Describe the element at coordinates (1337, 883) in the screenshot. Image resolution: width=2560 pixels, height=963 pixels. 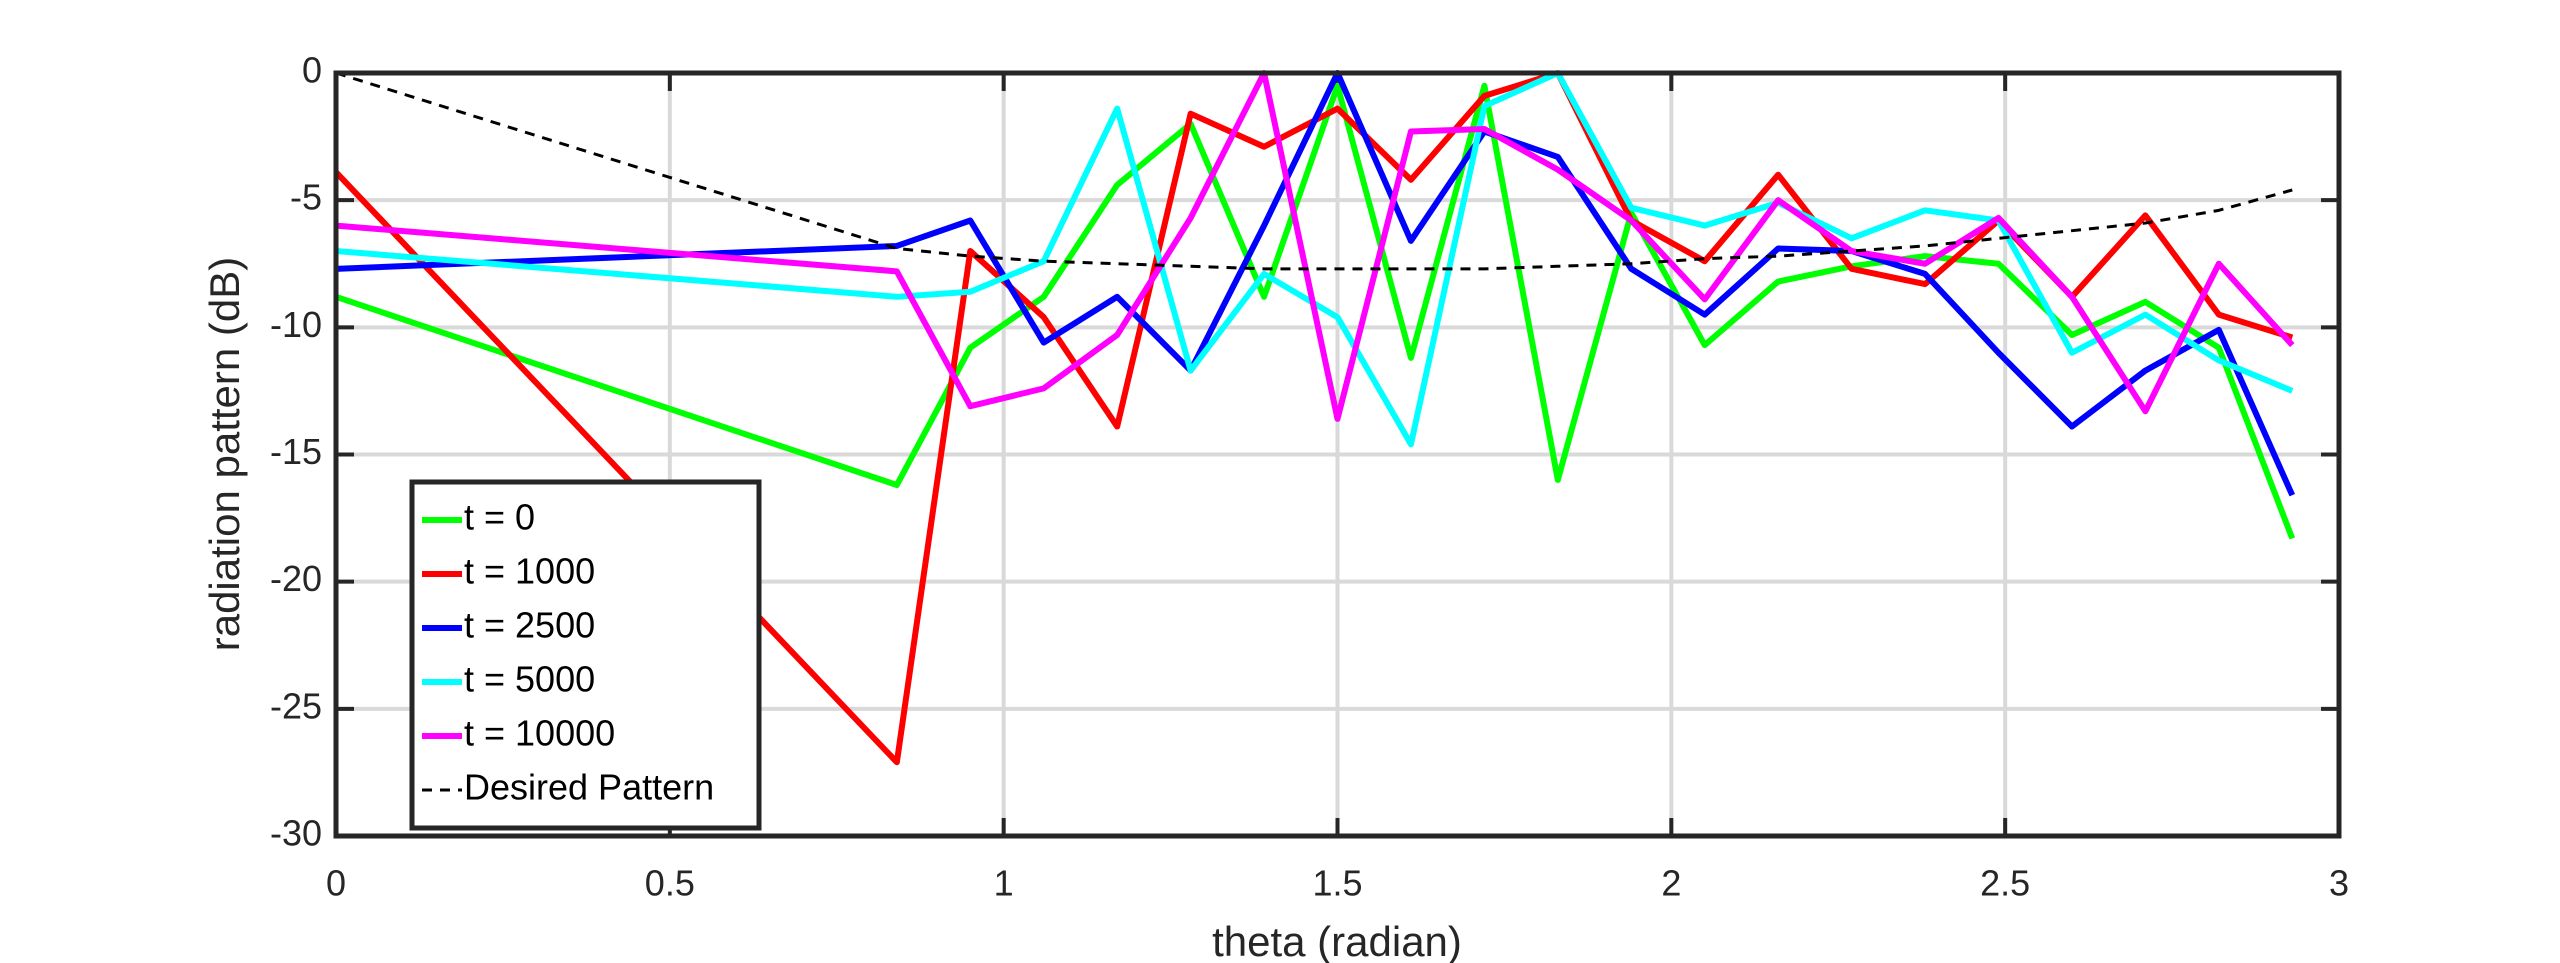
I see `x-tick-label: 1.5` at that location.